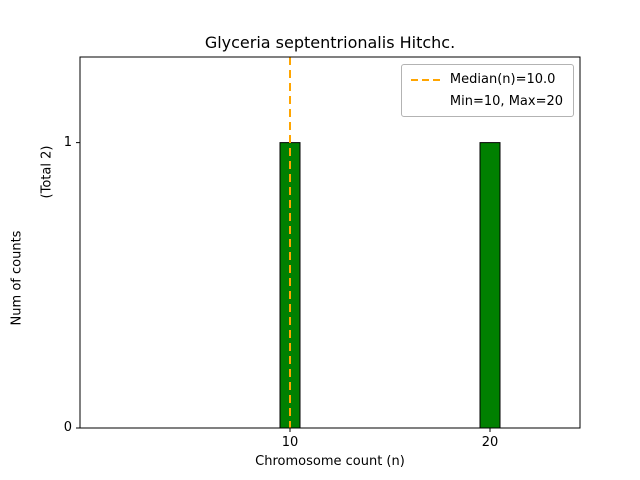 The image size is (640, 480). I want to click on median-line-sample-icon, so click(425, 79).